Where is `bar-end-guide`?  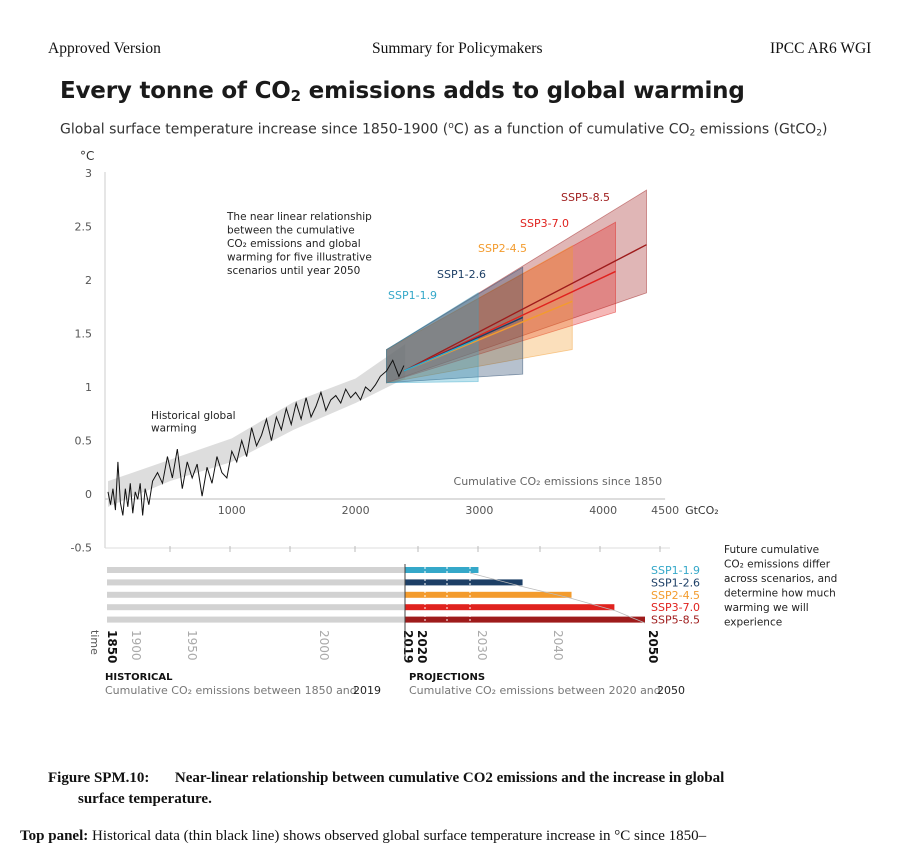 bar-end-guide is located at coordinates (557, 598).